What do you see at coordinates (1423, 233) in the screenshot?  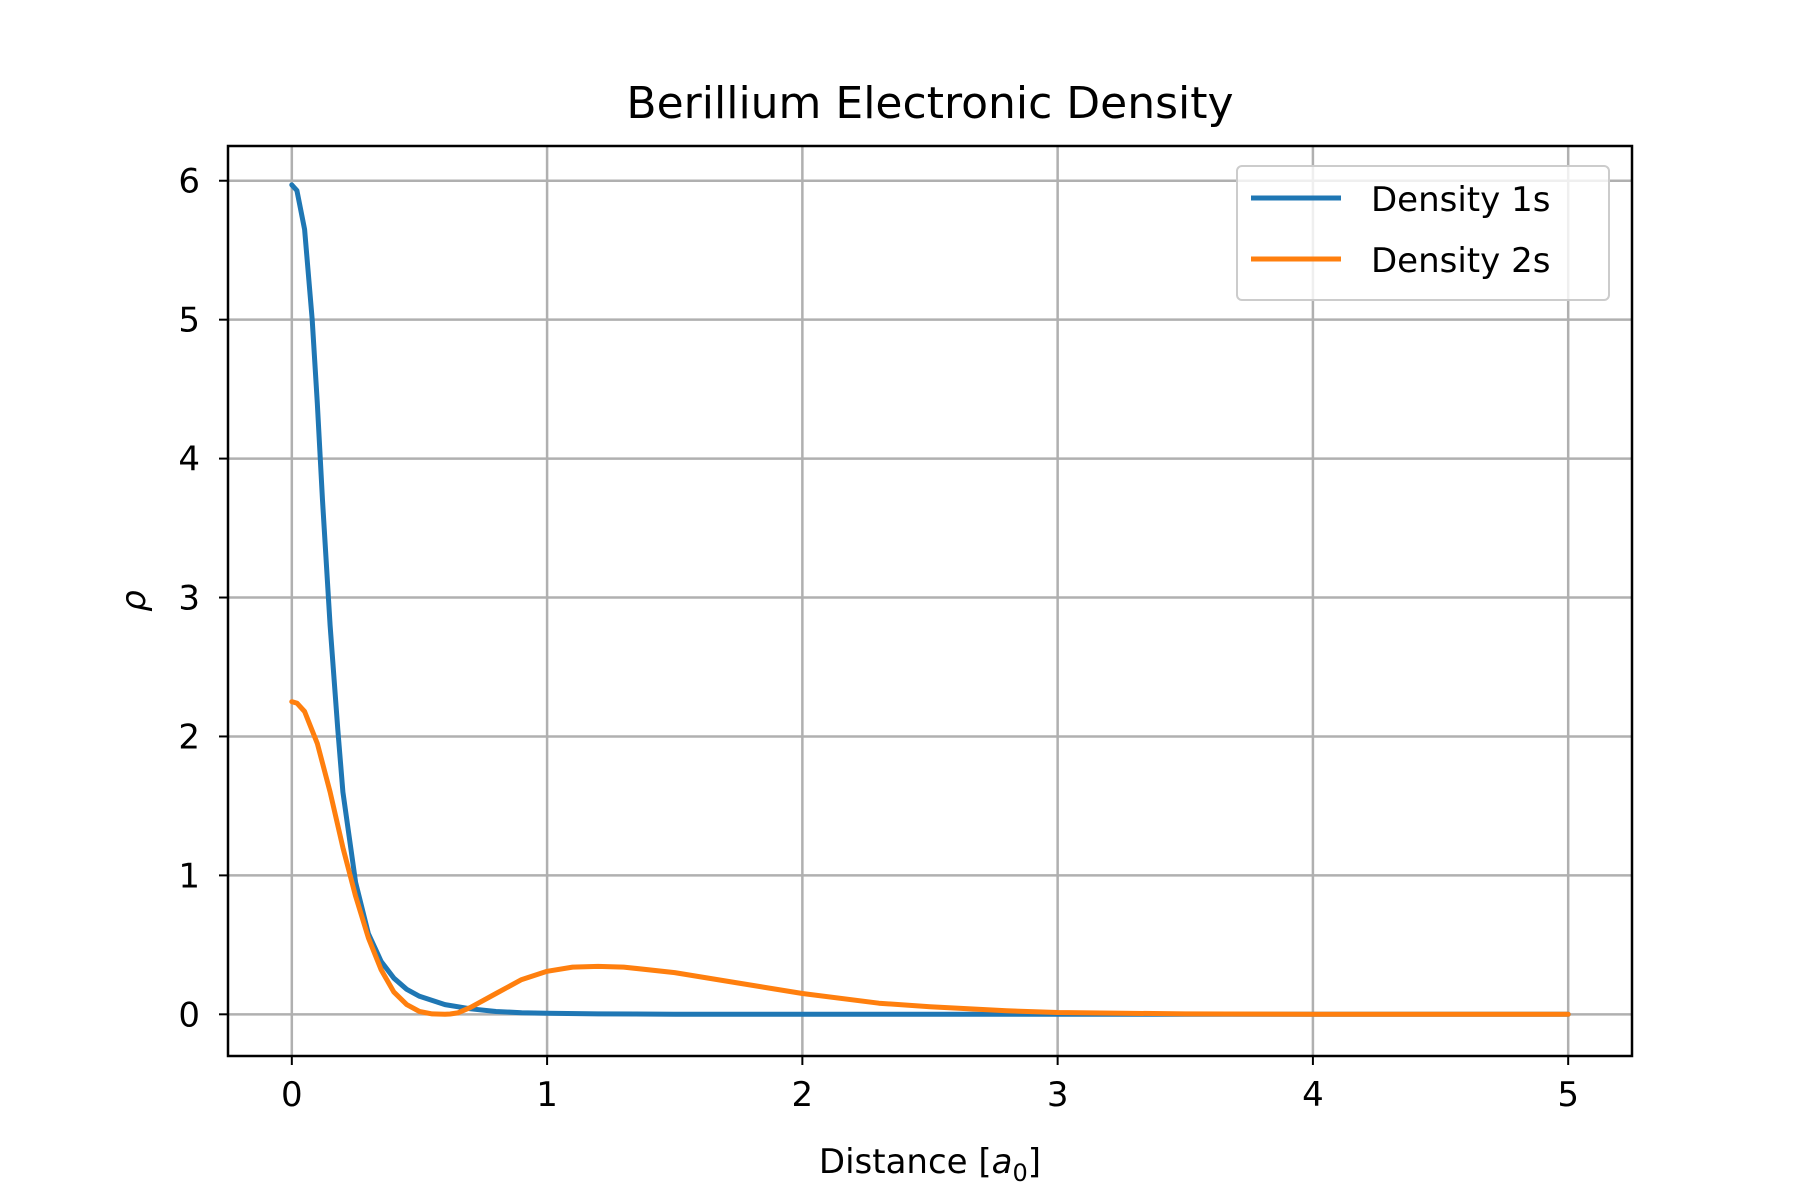 I see `legend: Density 1s Density 2s` at bounding box center [1423, 233].